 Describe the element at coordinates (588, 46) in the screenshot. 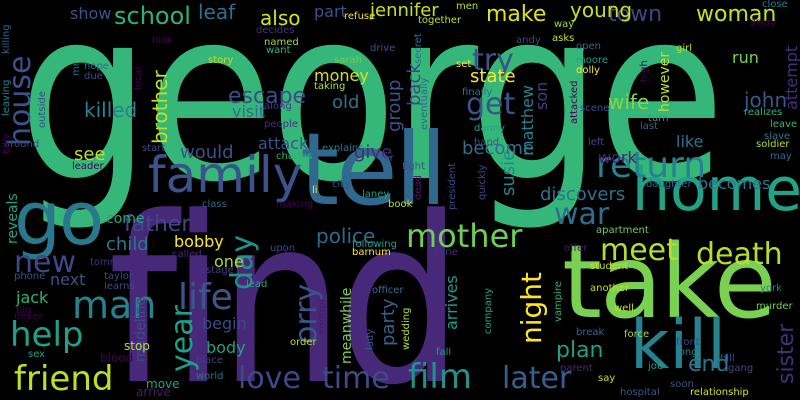

I see `word-open: open` at that location.